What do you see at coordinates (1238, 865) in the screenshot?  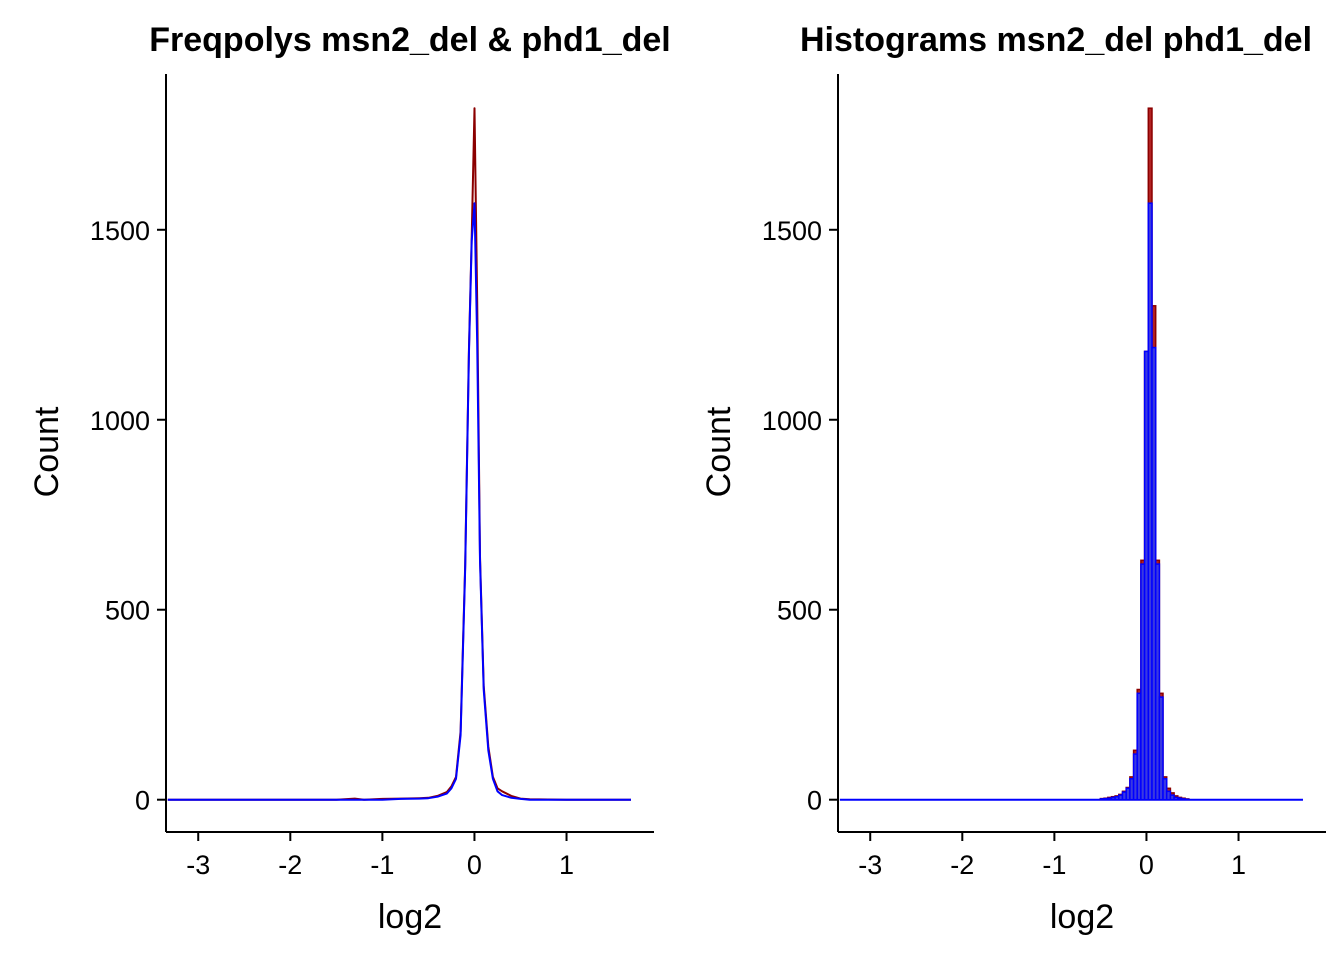 I see `histogram-x-tick-label: 1` at bounding box center [1238, 865].